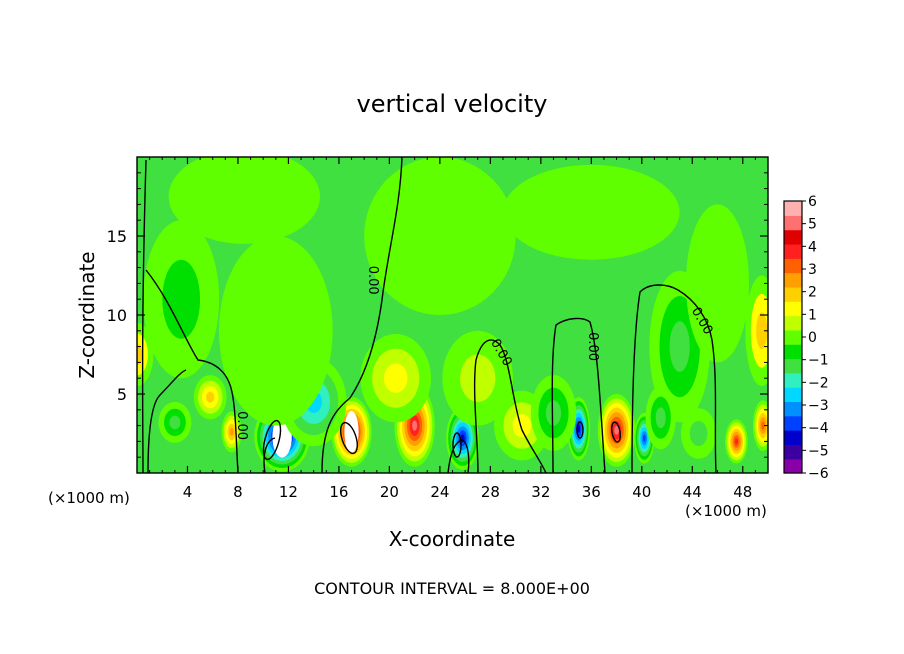 The height and width of the screenshot is (654, 904). I want to click on velocity-peak-fill, so click(351, 432).